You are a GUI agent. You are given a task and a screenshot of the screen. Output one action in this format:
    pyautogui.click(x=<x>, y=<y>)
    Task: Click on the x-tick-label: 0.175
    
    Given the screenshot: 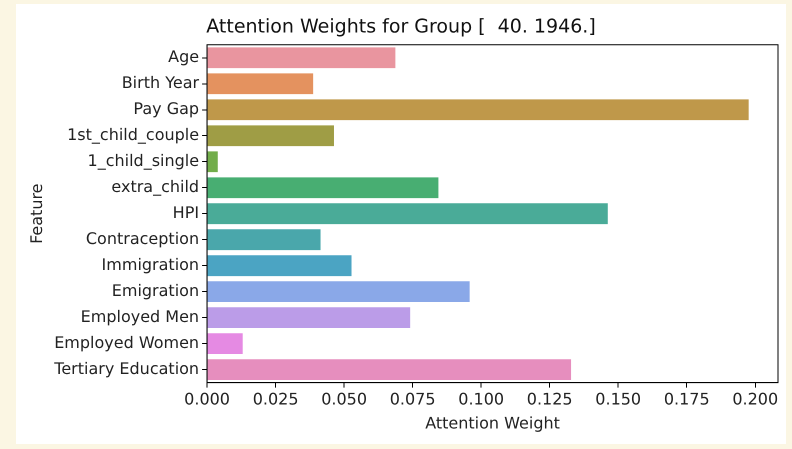 What is the action you would take?
    pyautogui.click(x=687, y=398)
    